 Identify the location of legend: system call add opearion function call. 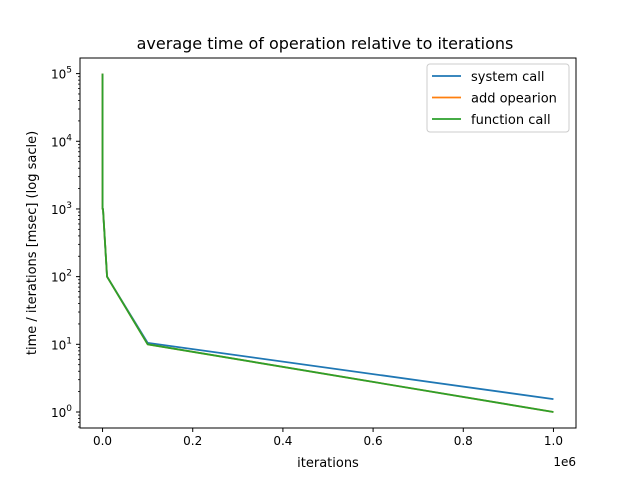
(498, 98).